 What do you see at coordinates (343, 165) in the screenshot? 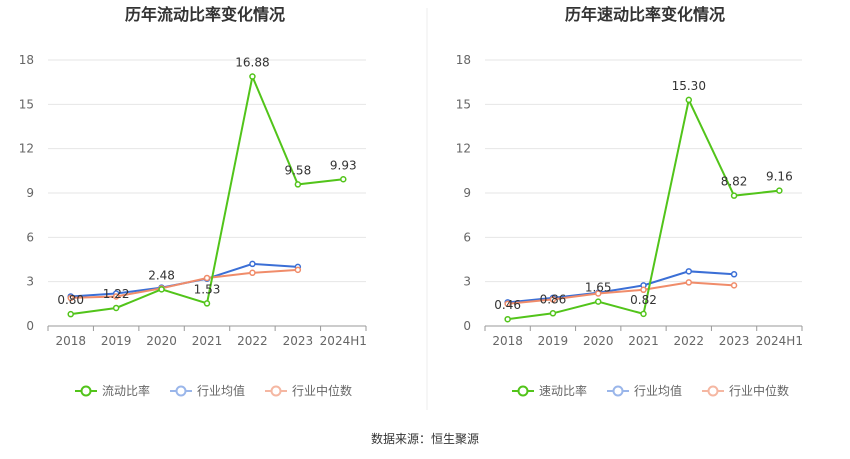
I see `data-label: 9.93` at bounding box center [343, 165].